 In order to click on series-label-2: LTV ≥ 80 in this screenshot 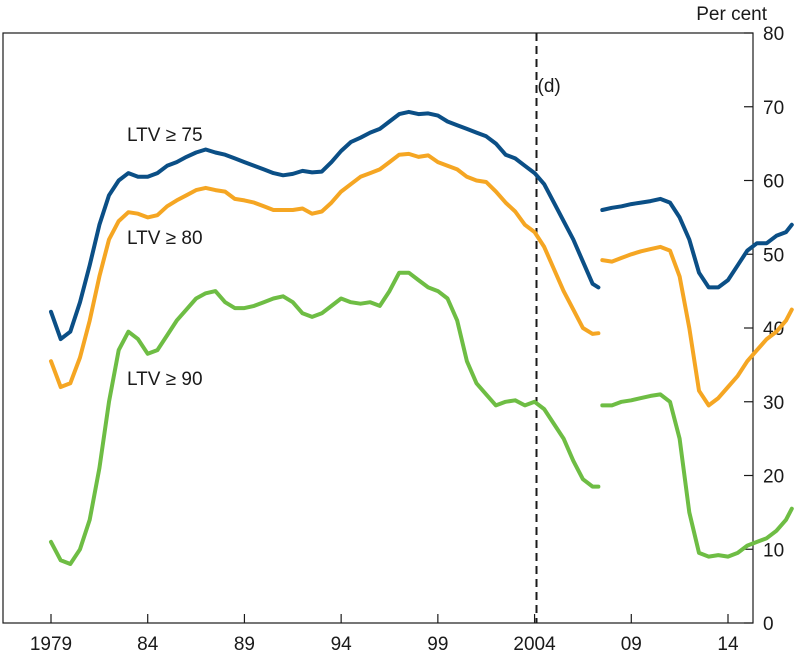, I will do `click(165, 238)`.